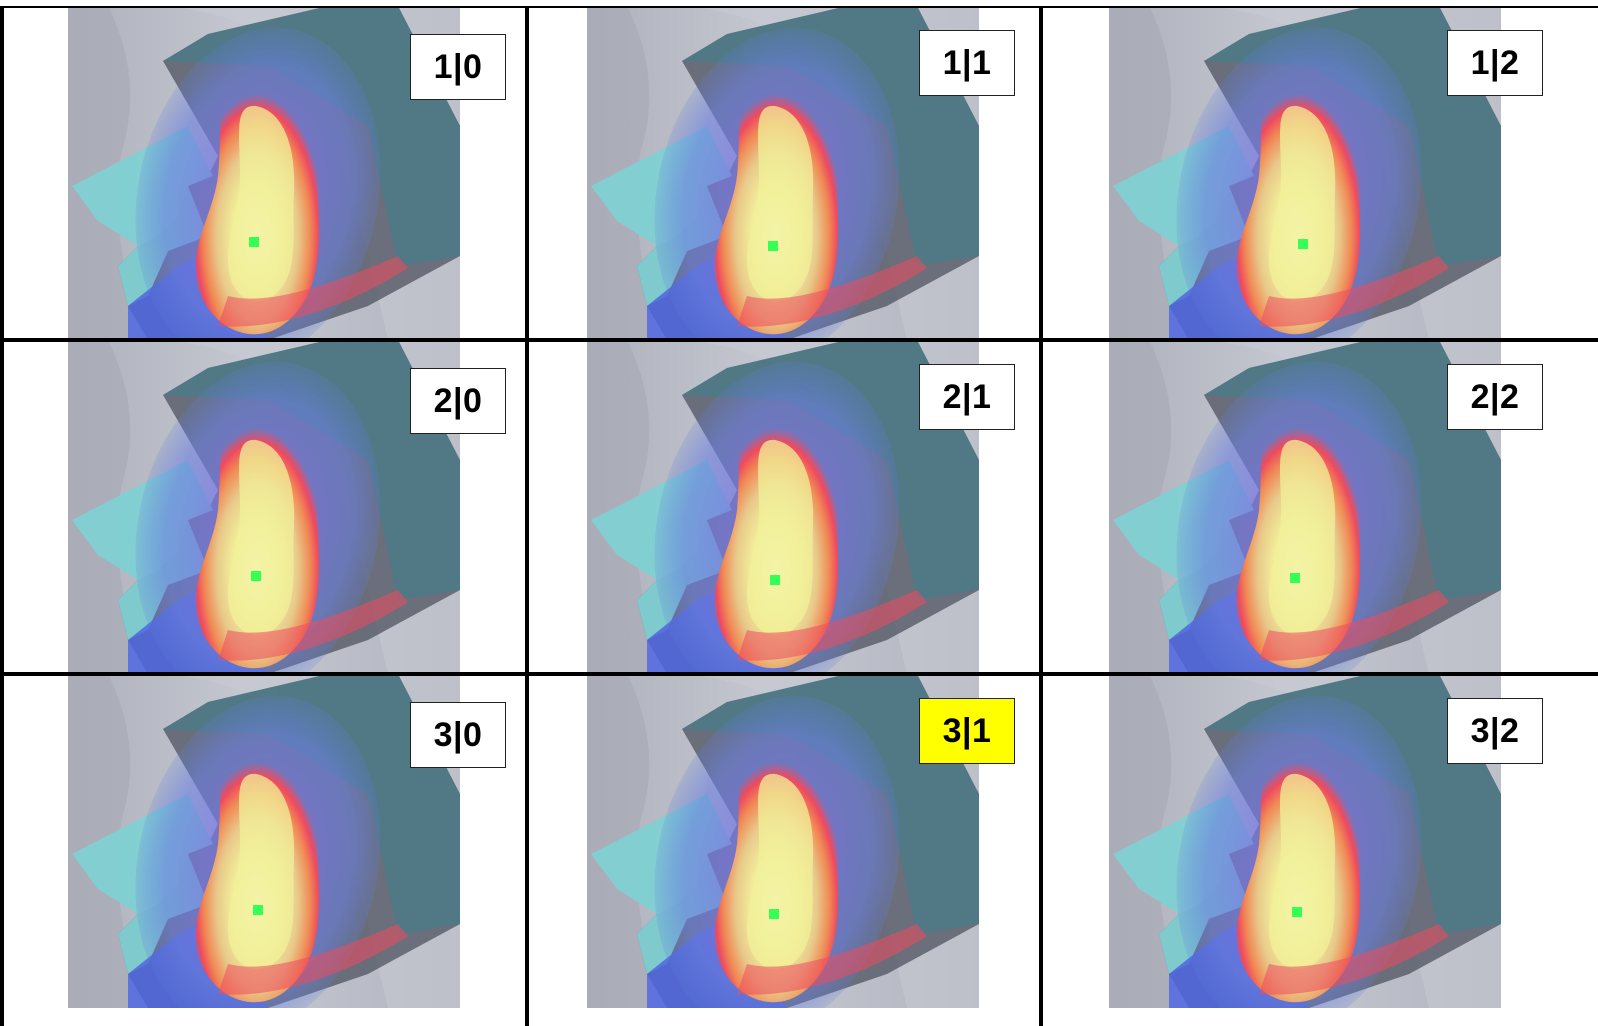 The width and height of the screenshot is (1598, 1026). I want to click on image-panel: 1|2, so click(1319, 173).